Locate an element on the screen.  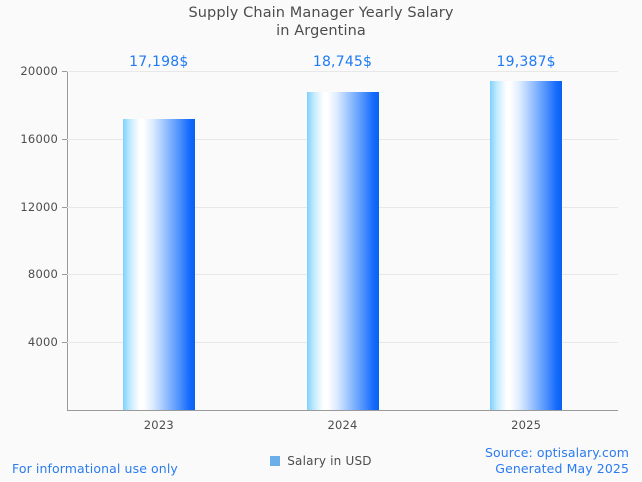
x-tick-label: 2023 is located at coordinates (158, 425).